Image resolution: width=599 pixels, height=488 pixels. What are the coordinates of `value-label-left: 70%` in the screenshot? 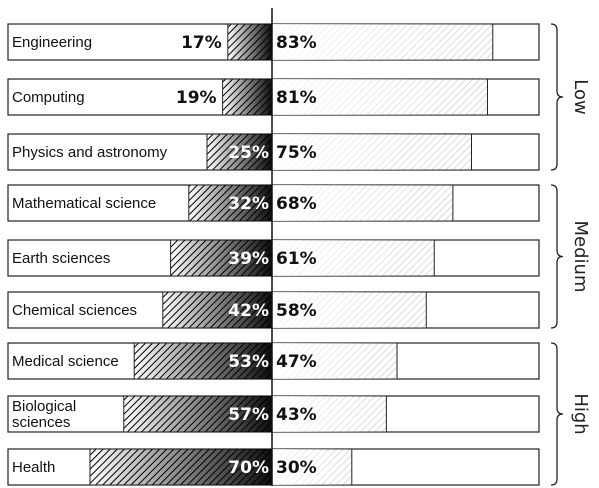 It's located at (248, 468).